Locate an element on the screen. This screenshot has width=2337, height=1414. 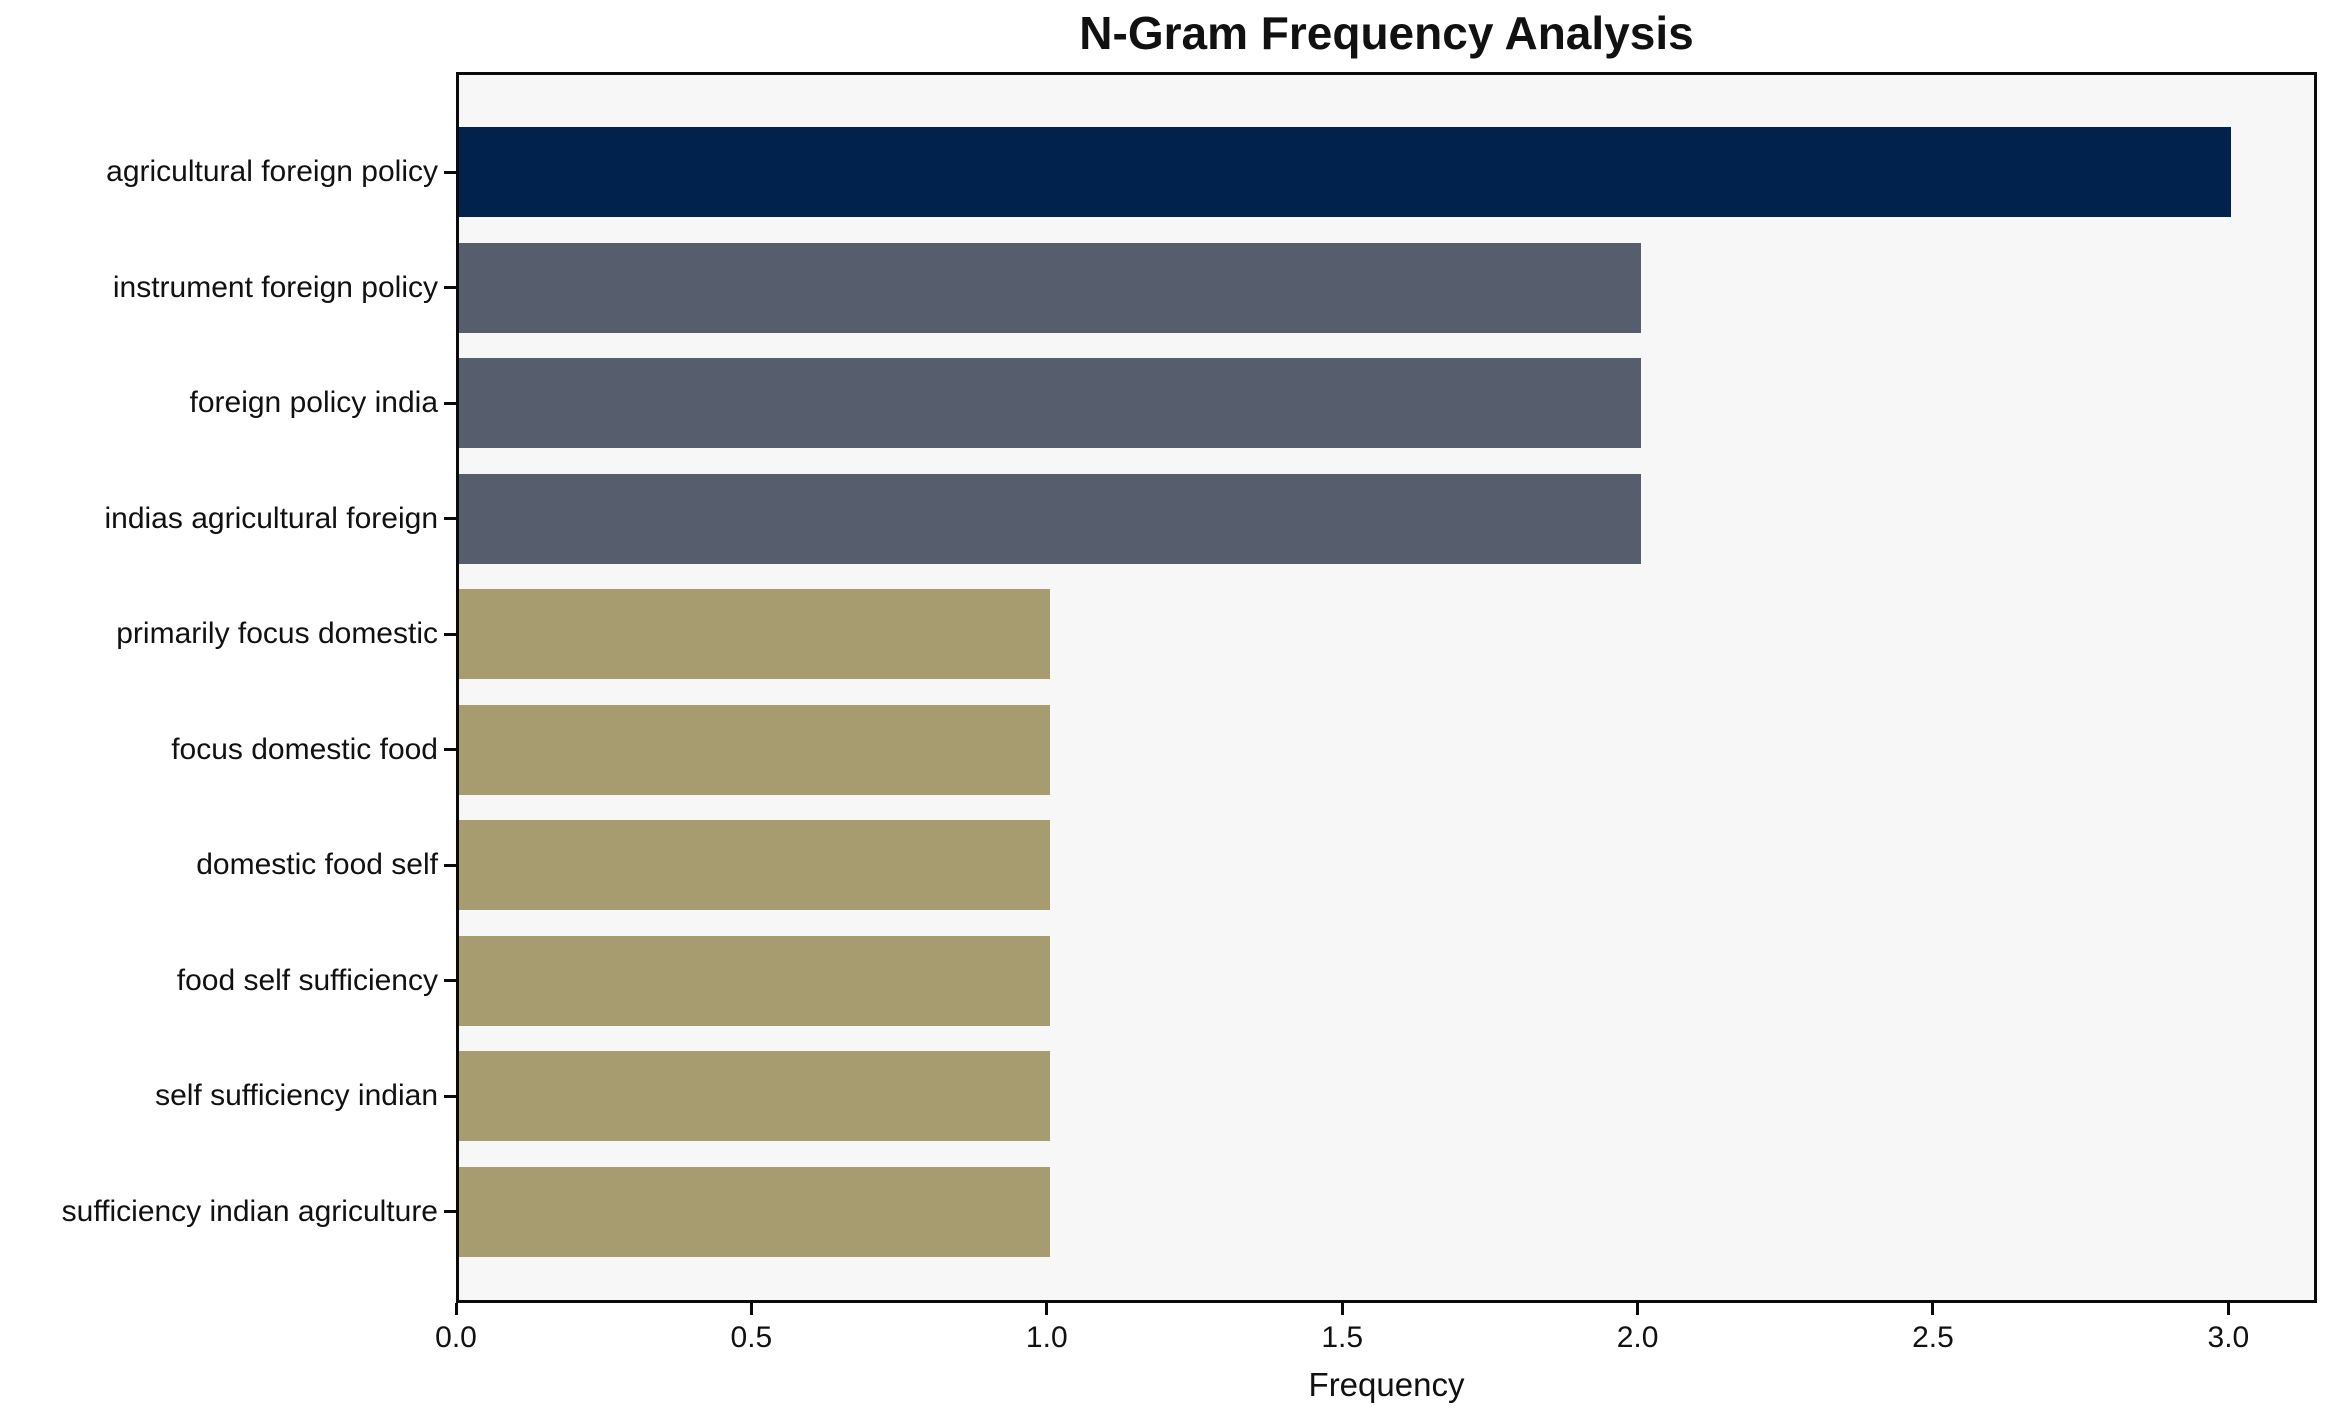
x-tick-label: 2.0 is located at coordinates (1637, 1337).